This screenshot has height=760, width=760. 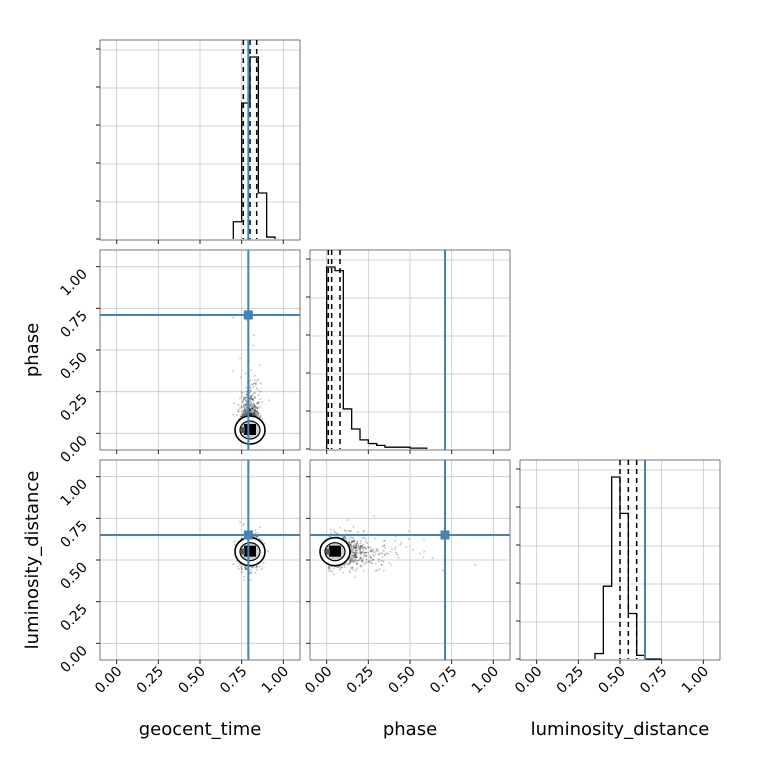 What do you see at coordinates (695, 680) in the screenshot?
I see `x-tick-label: 1.00` at bounding box center [695, 680].